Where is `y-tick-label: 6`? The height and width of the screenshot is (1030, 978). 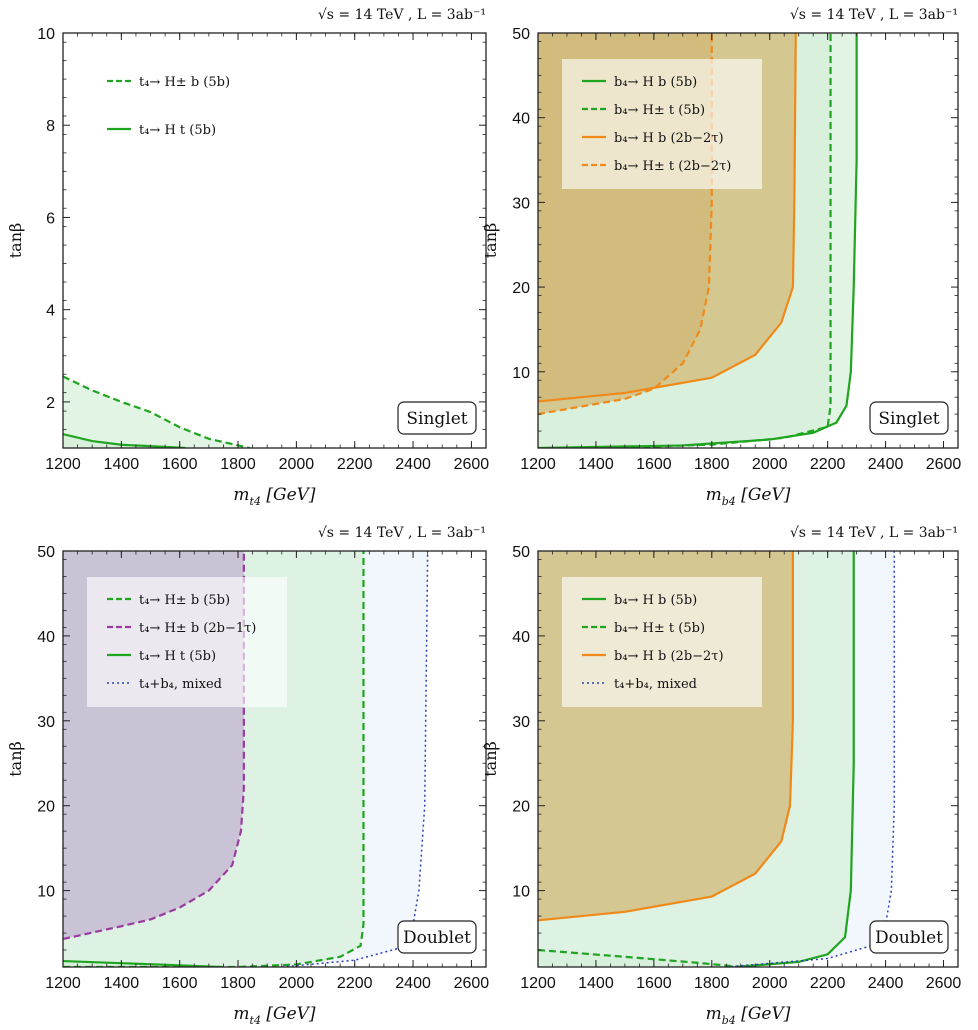
y-tick-label: 6 is located at coordinates (50, 218).